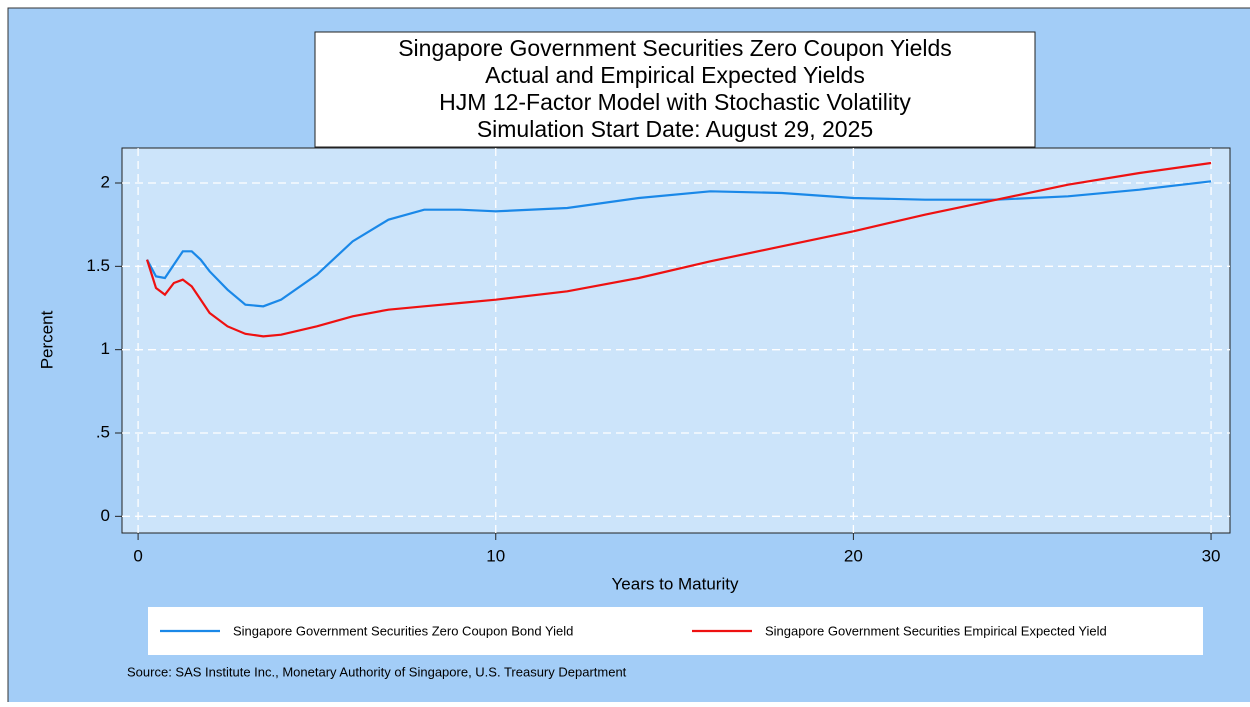 The height and width of the screenshot is (707, 1250). Describe the element at coordinates (105, 515) in the screenshot. I see `y-tick-label: 0` at that location.